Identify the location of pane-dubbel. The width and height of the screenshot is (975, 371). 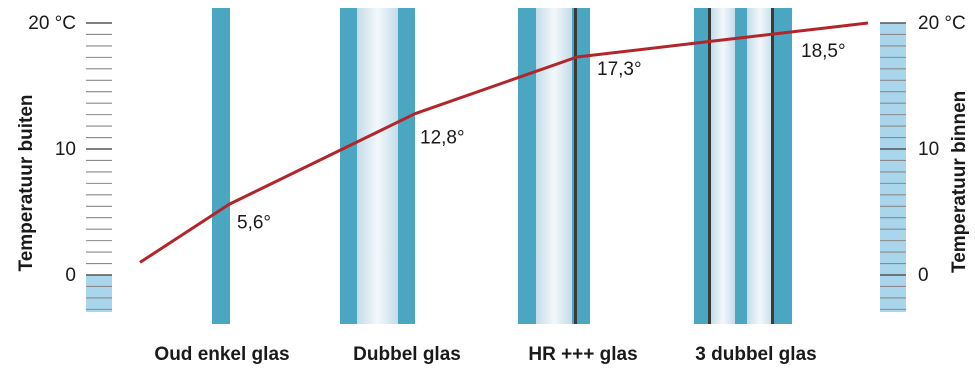
(377, 166).